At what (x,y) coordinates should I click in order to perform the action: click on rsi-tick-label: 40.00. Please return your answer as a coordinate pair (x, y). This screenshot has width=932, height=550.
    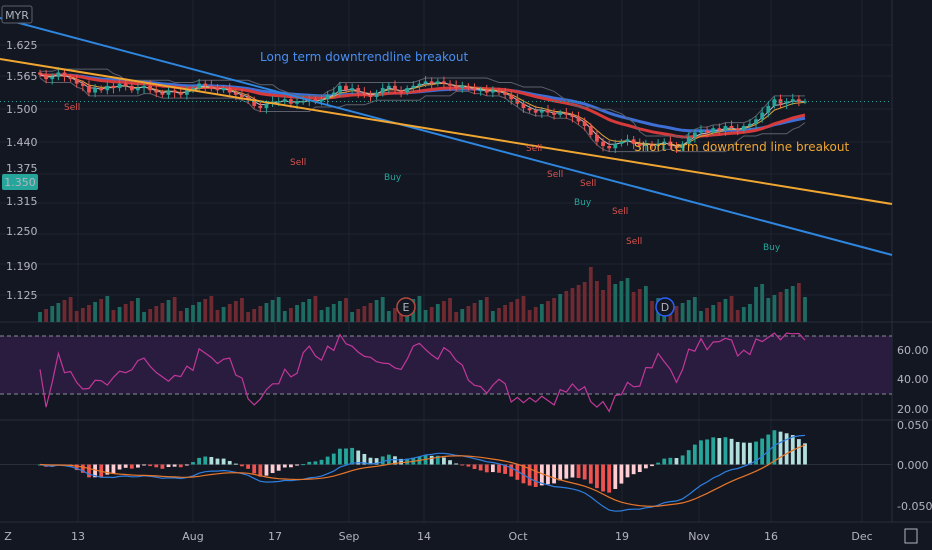
    Looking at the image, I should click on (913, 379).